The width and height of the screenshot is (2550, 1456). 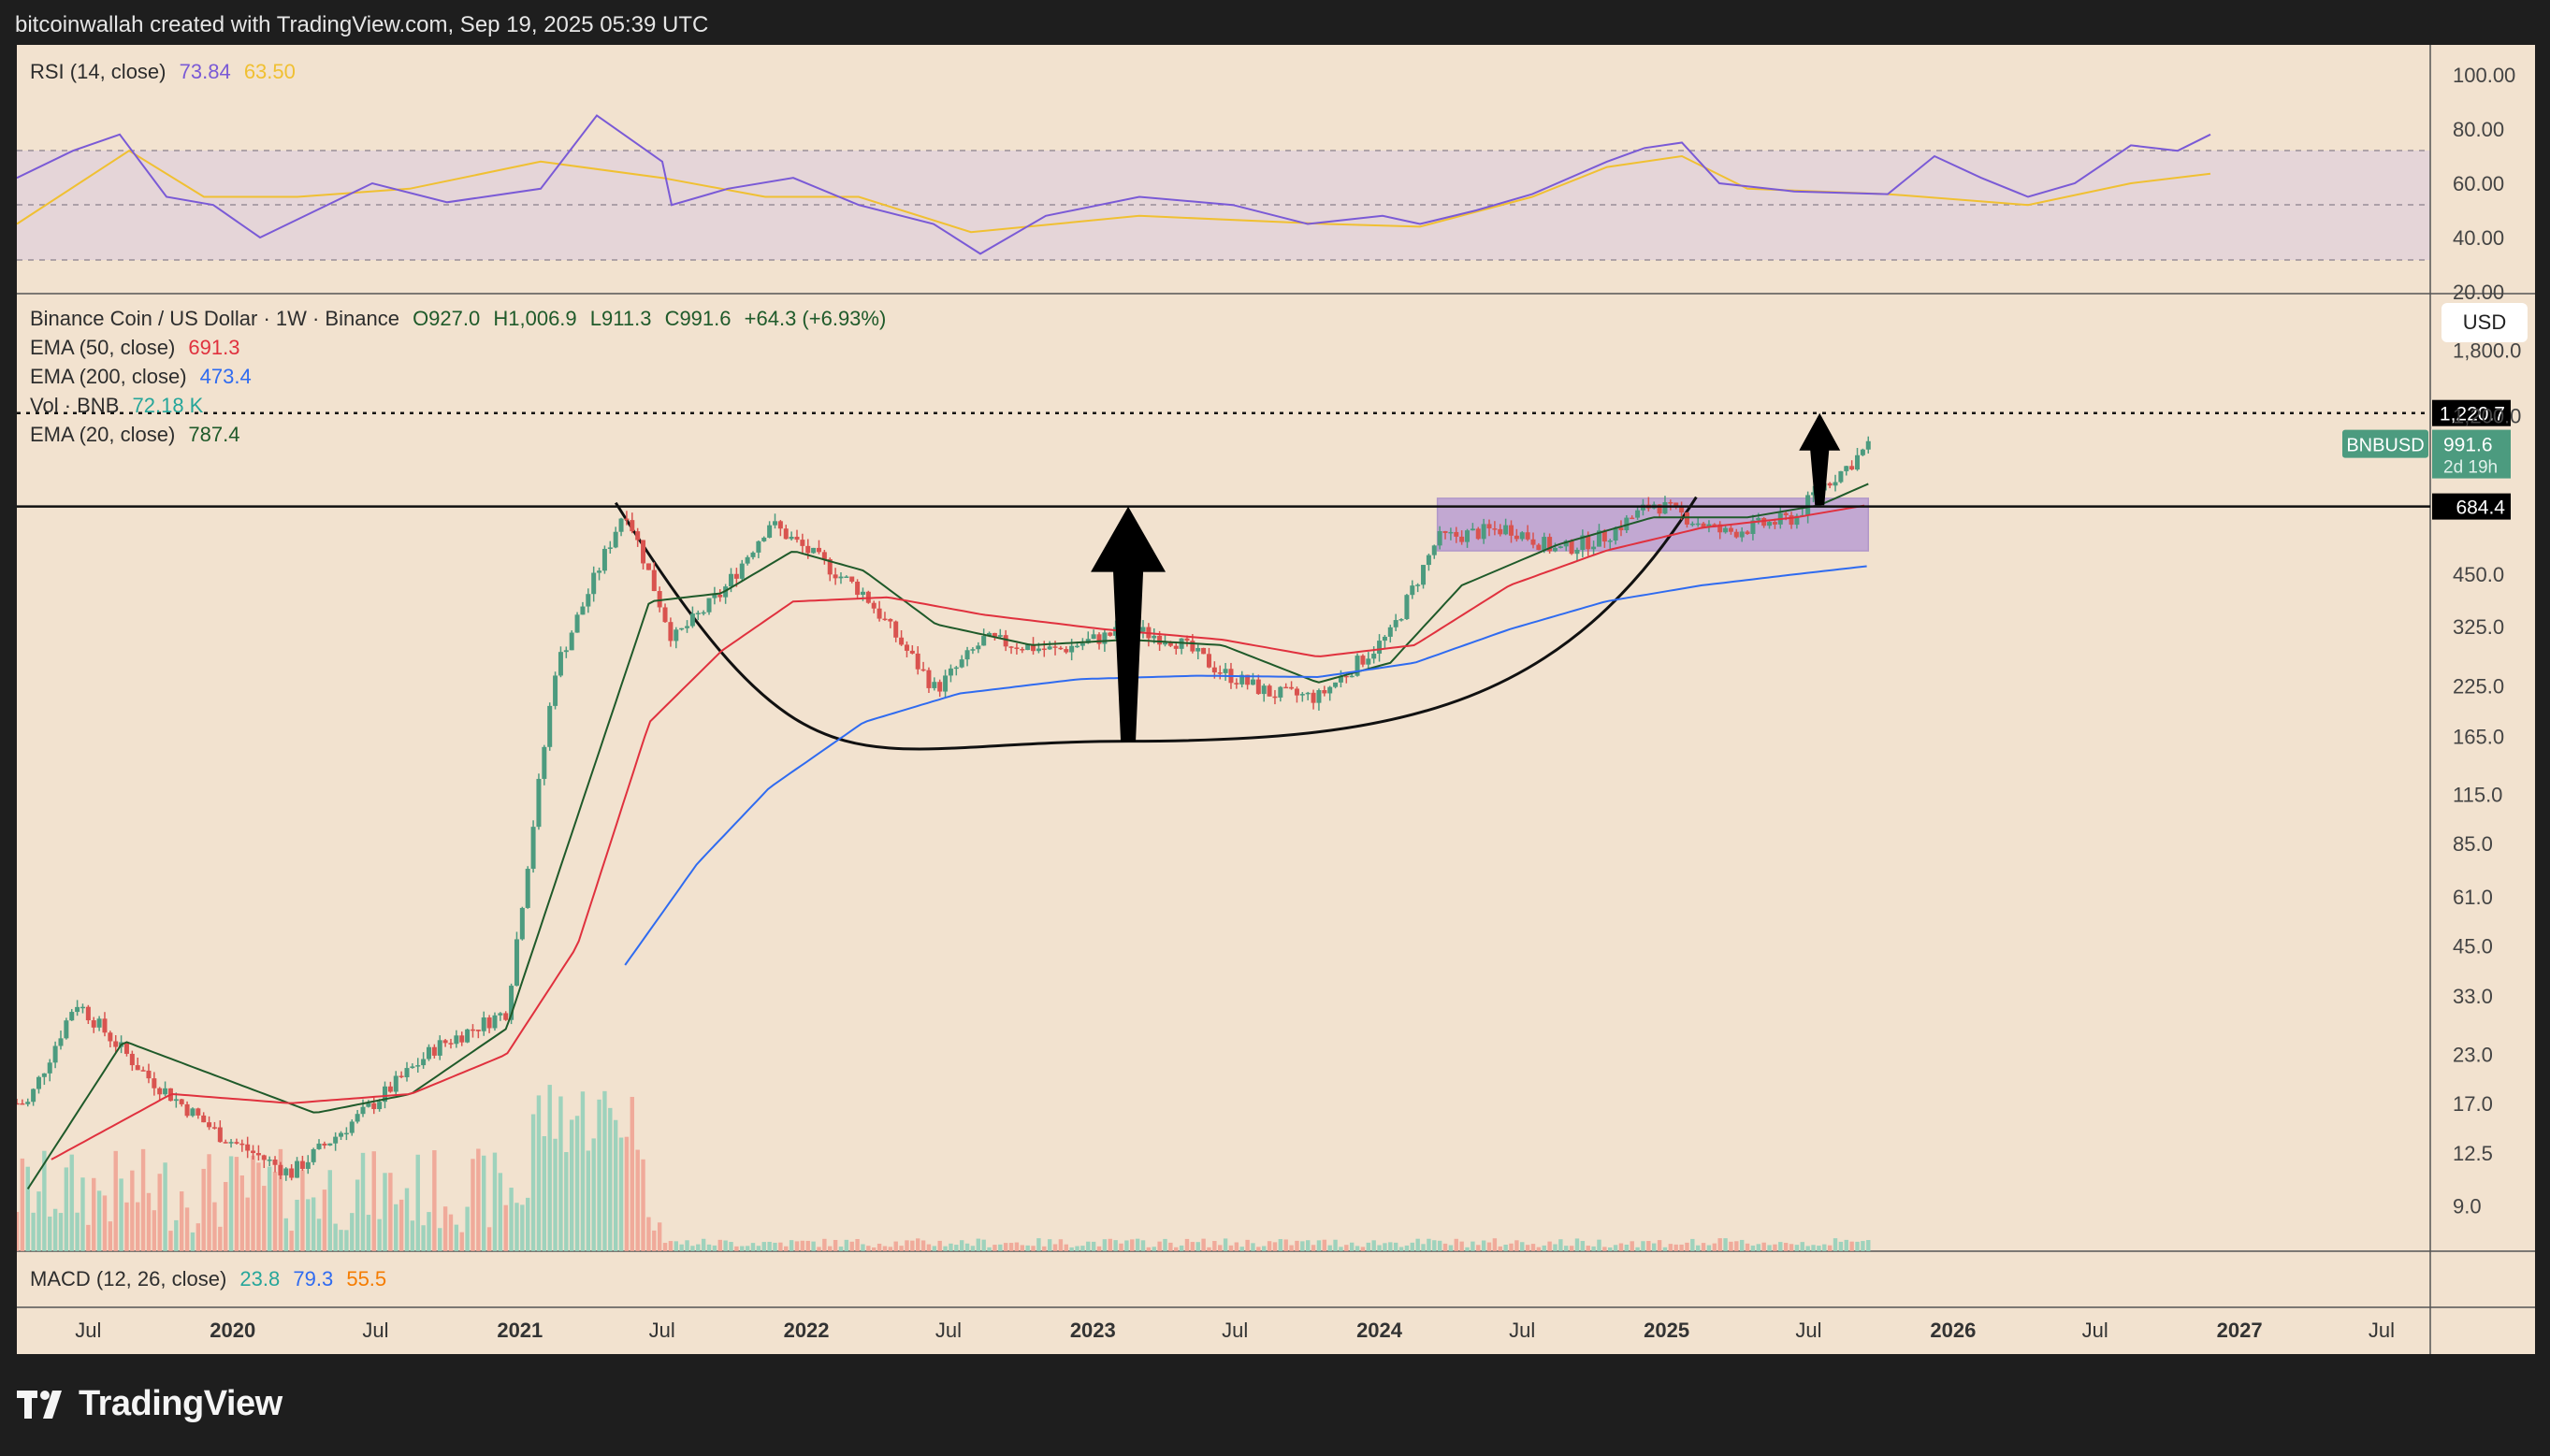 I want to click on tradingview-logo-icon, so click(x=43, y=1404).